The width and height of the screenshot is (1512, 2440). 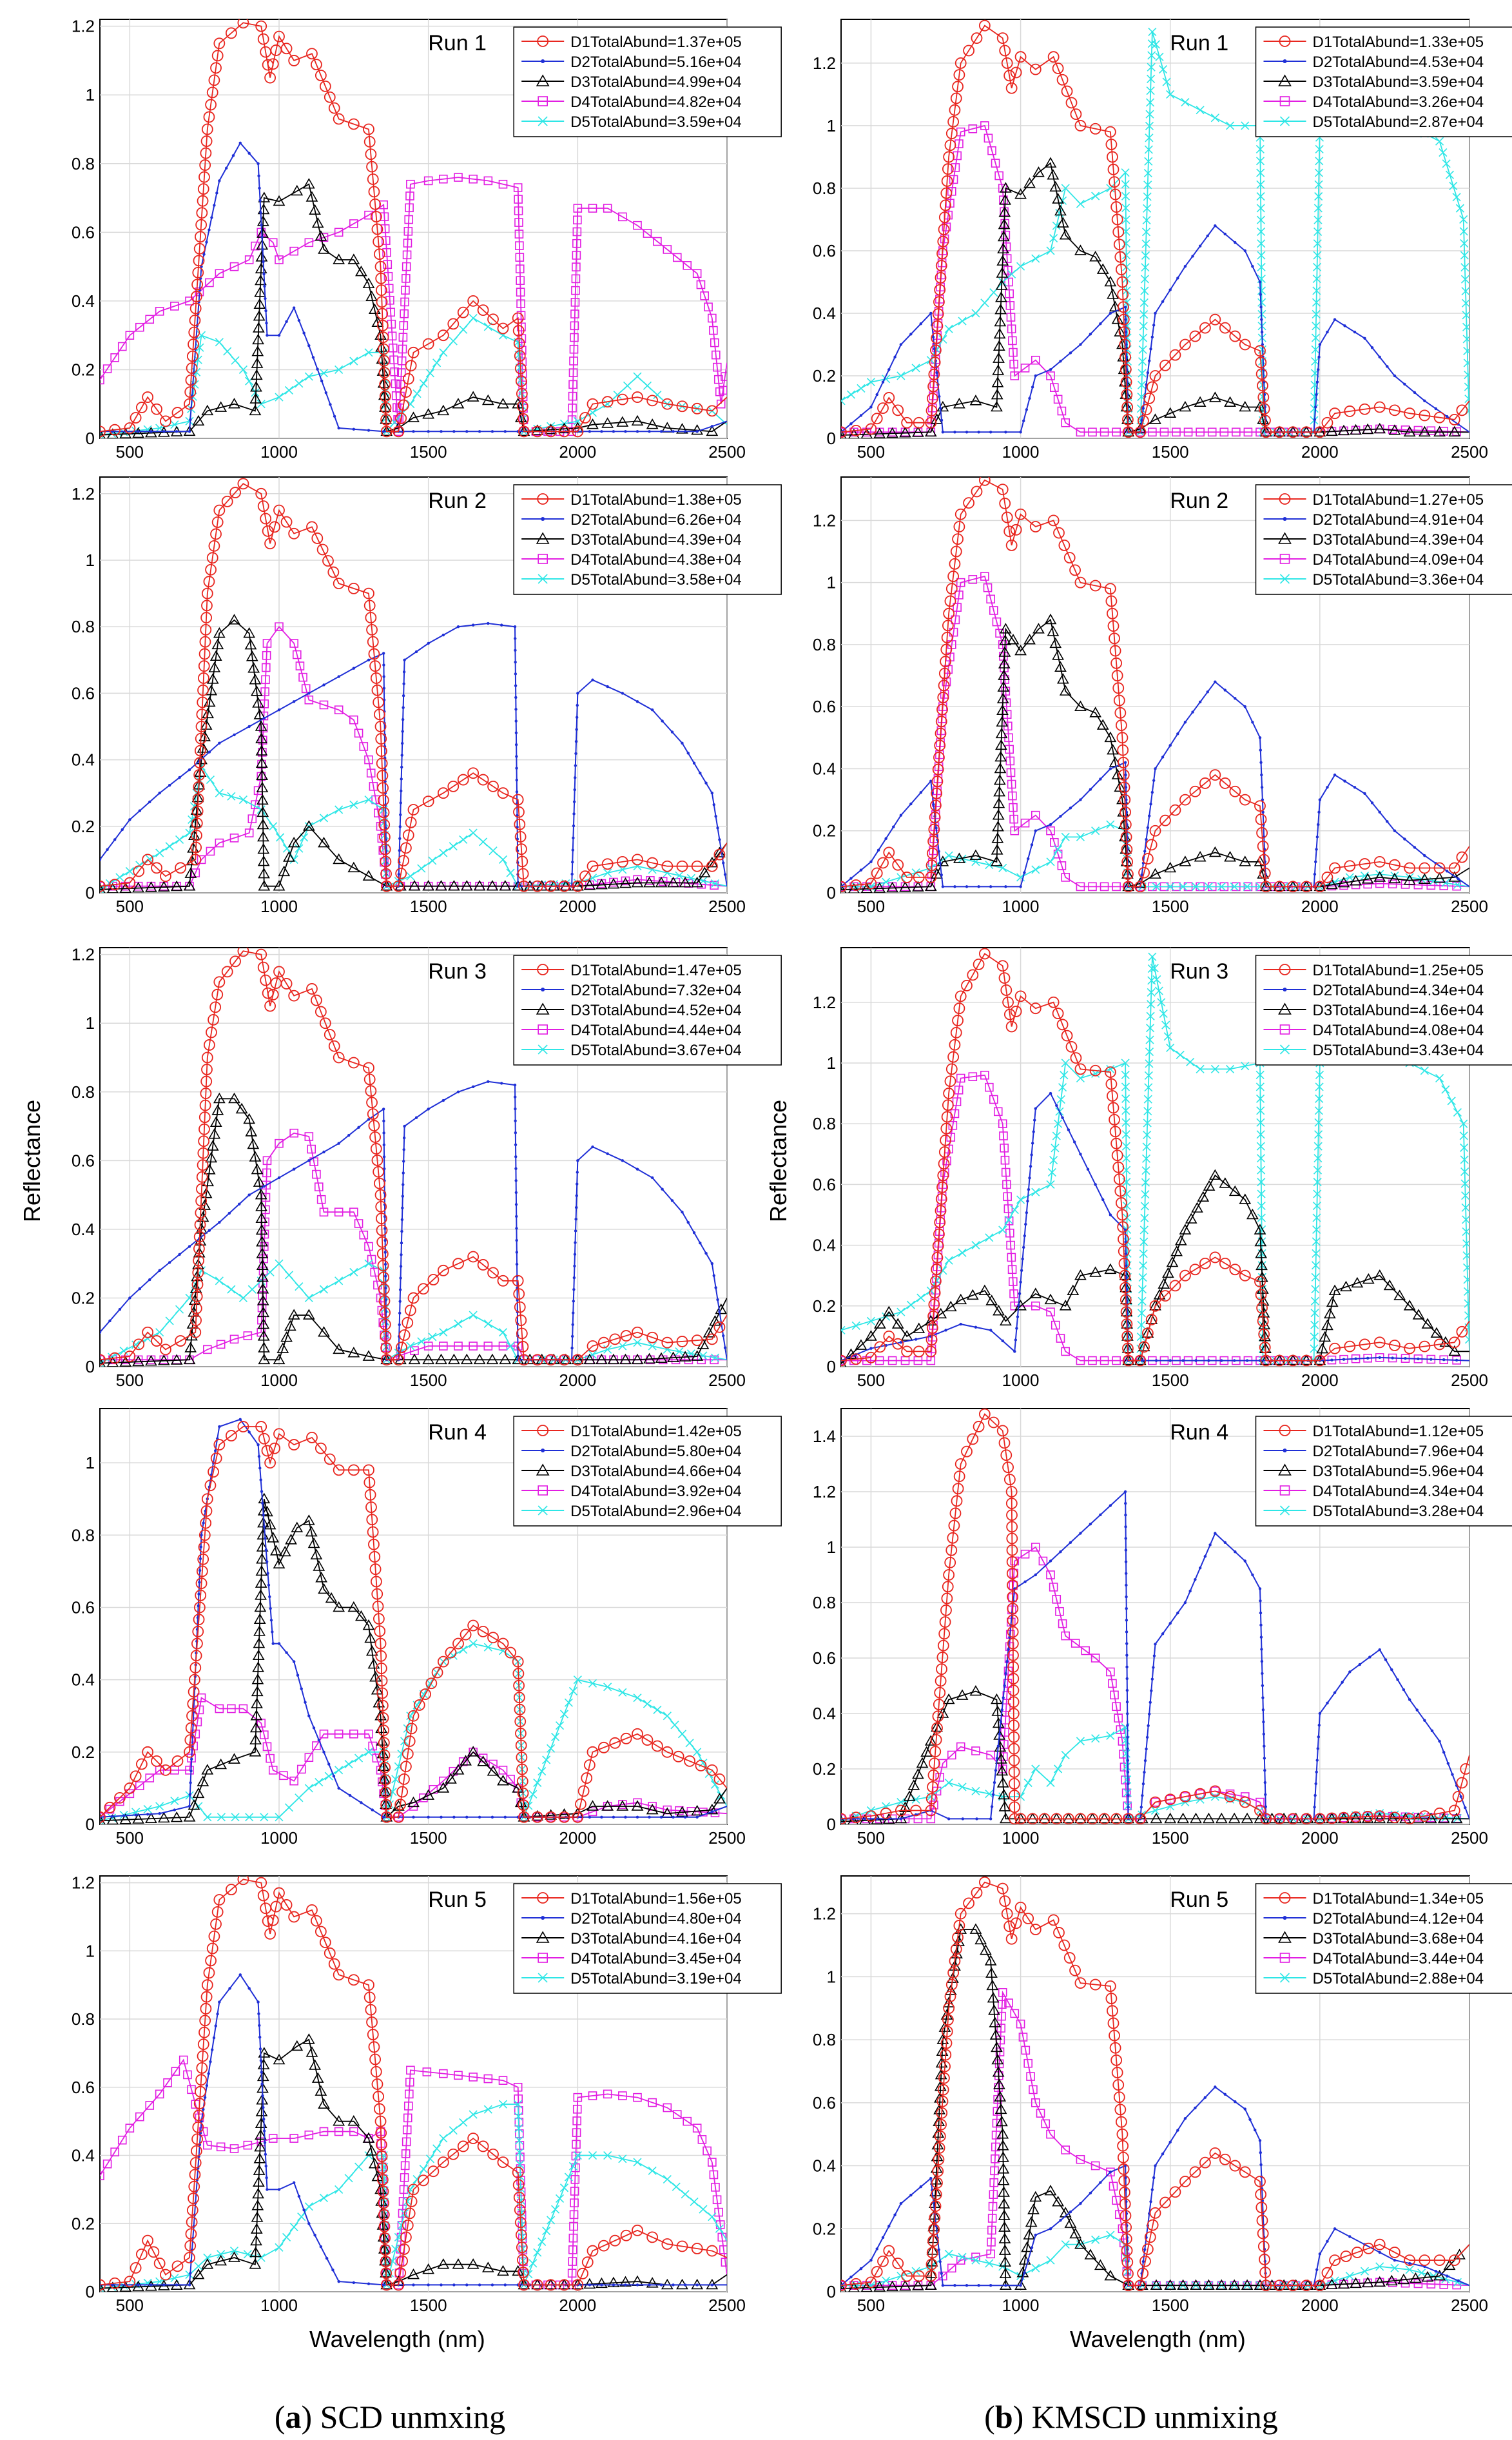 What do you see at coordinates (1469, 907) in the screenshot?
I see `x-tick-label: 2500` at bounding box center [1469, 907].